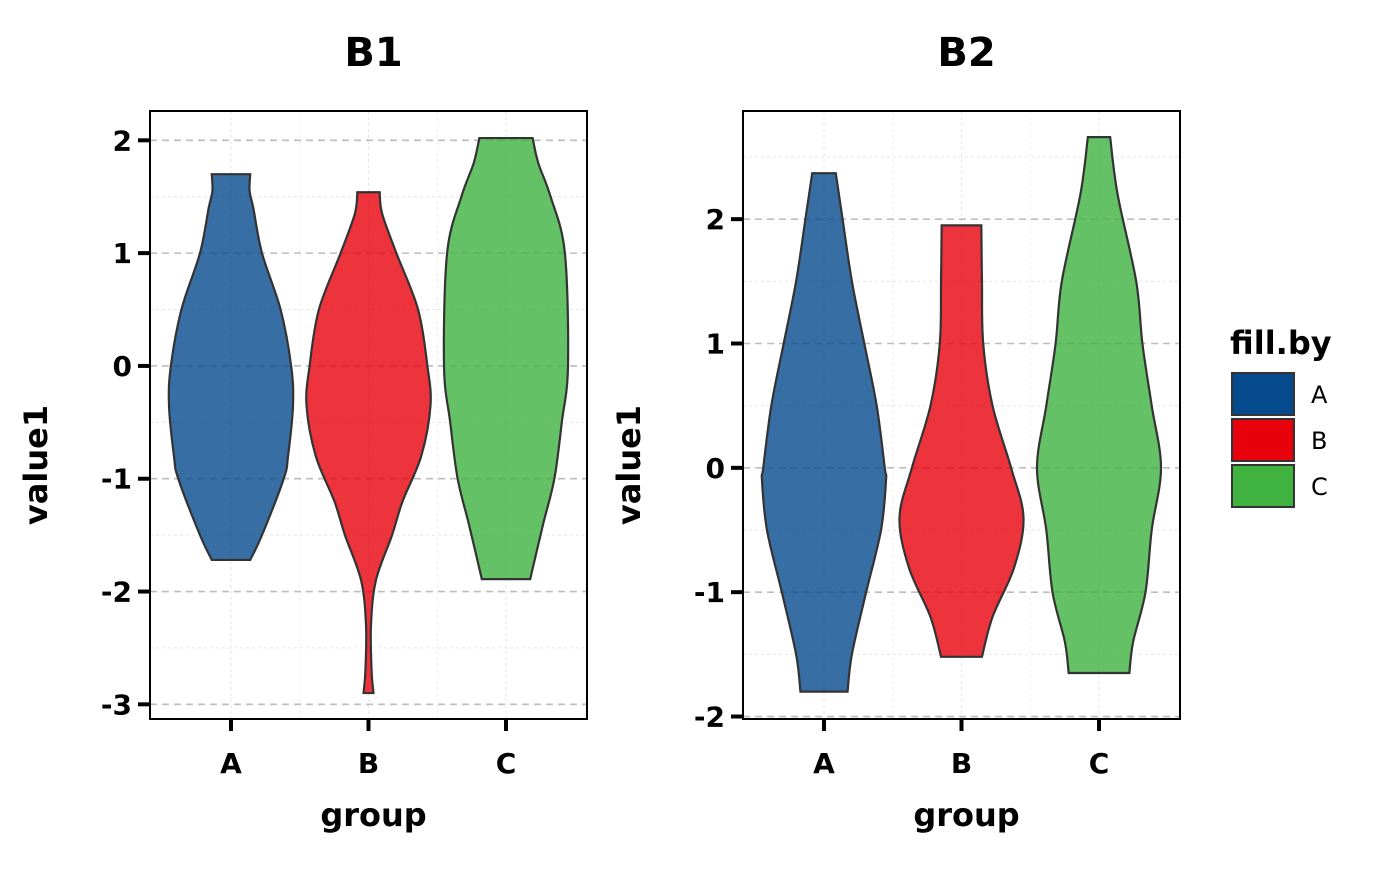  What do you see at coordinates (1263, 440) in the screenshot?
I see `legend-swatch-B` at bounding box center [1263, 440].